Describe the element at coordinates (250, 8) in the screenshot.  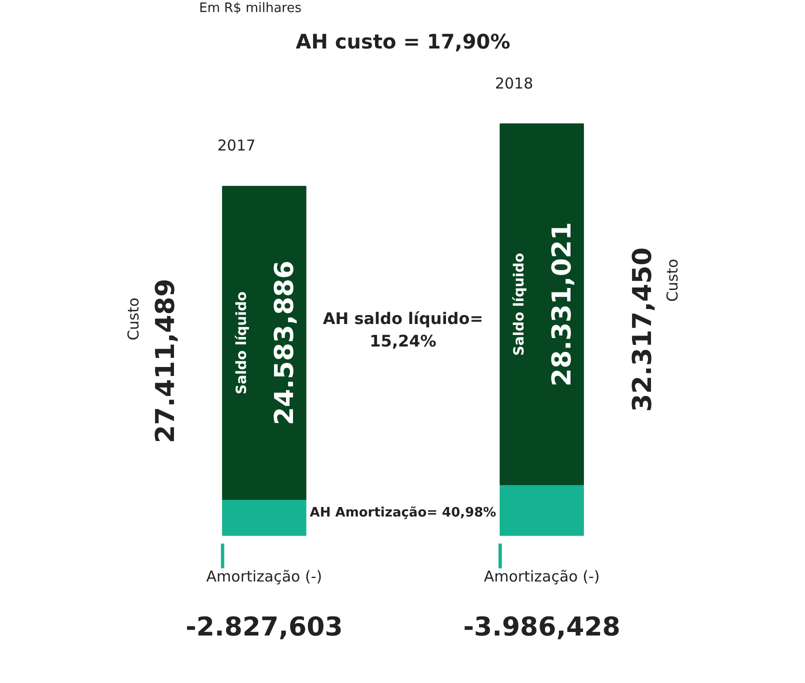
I see `text: Em R$ milhares` at that location.